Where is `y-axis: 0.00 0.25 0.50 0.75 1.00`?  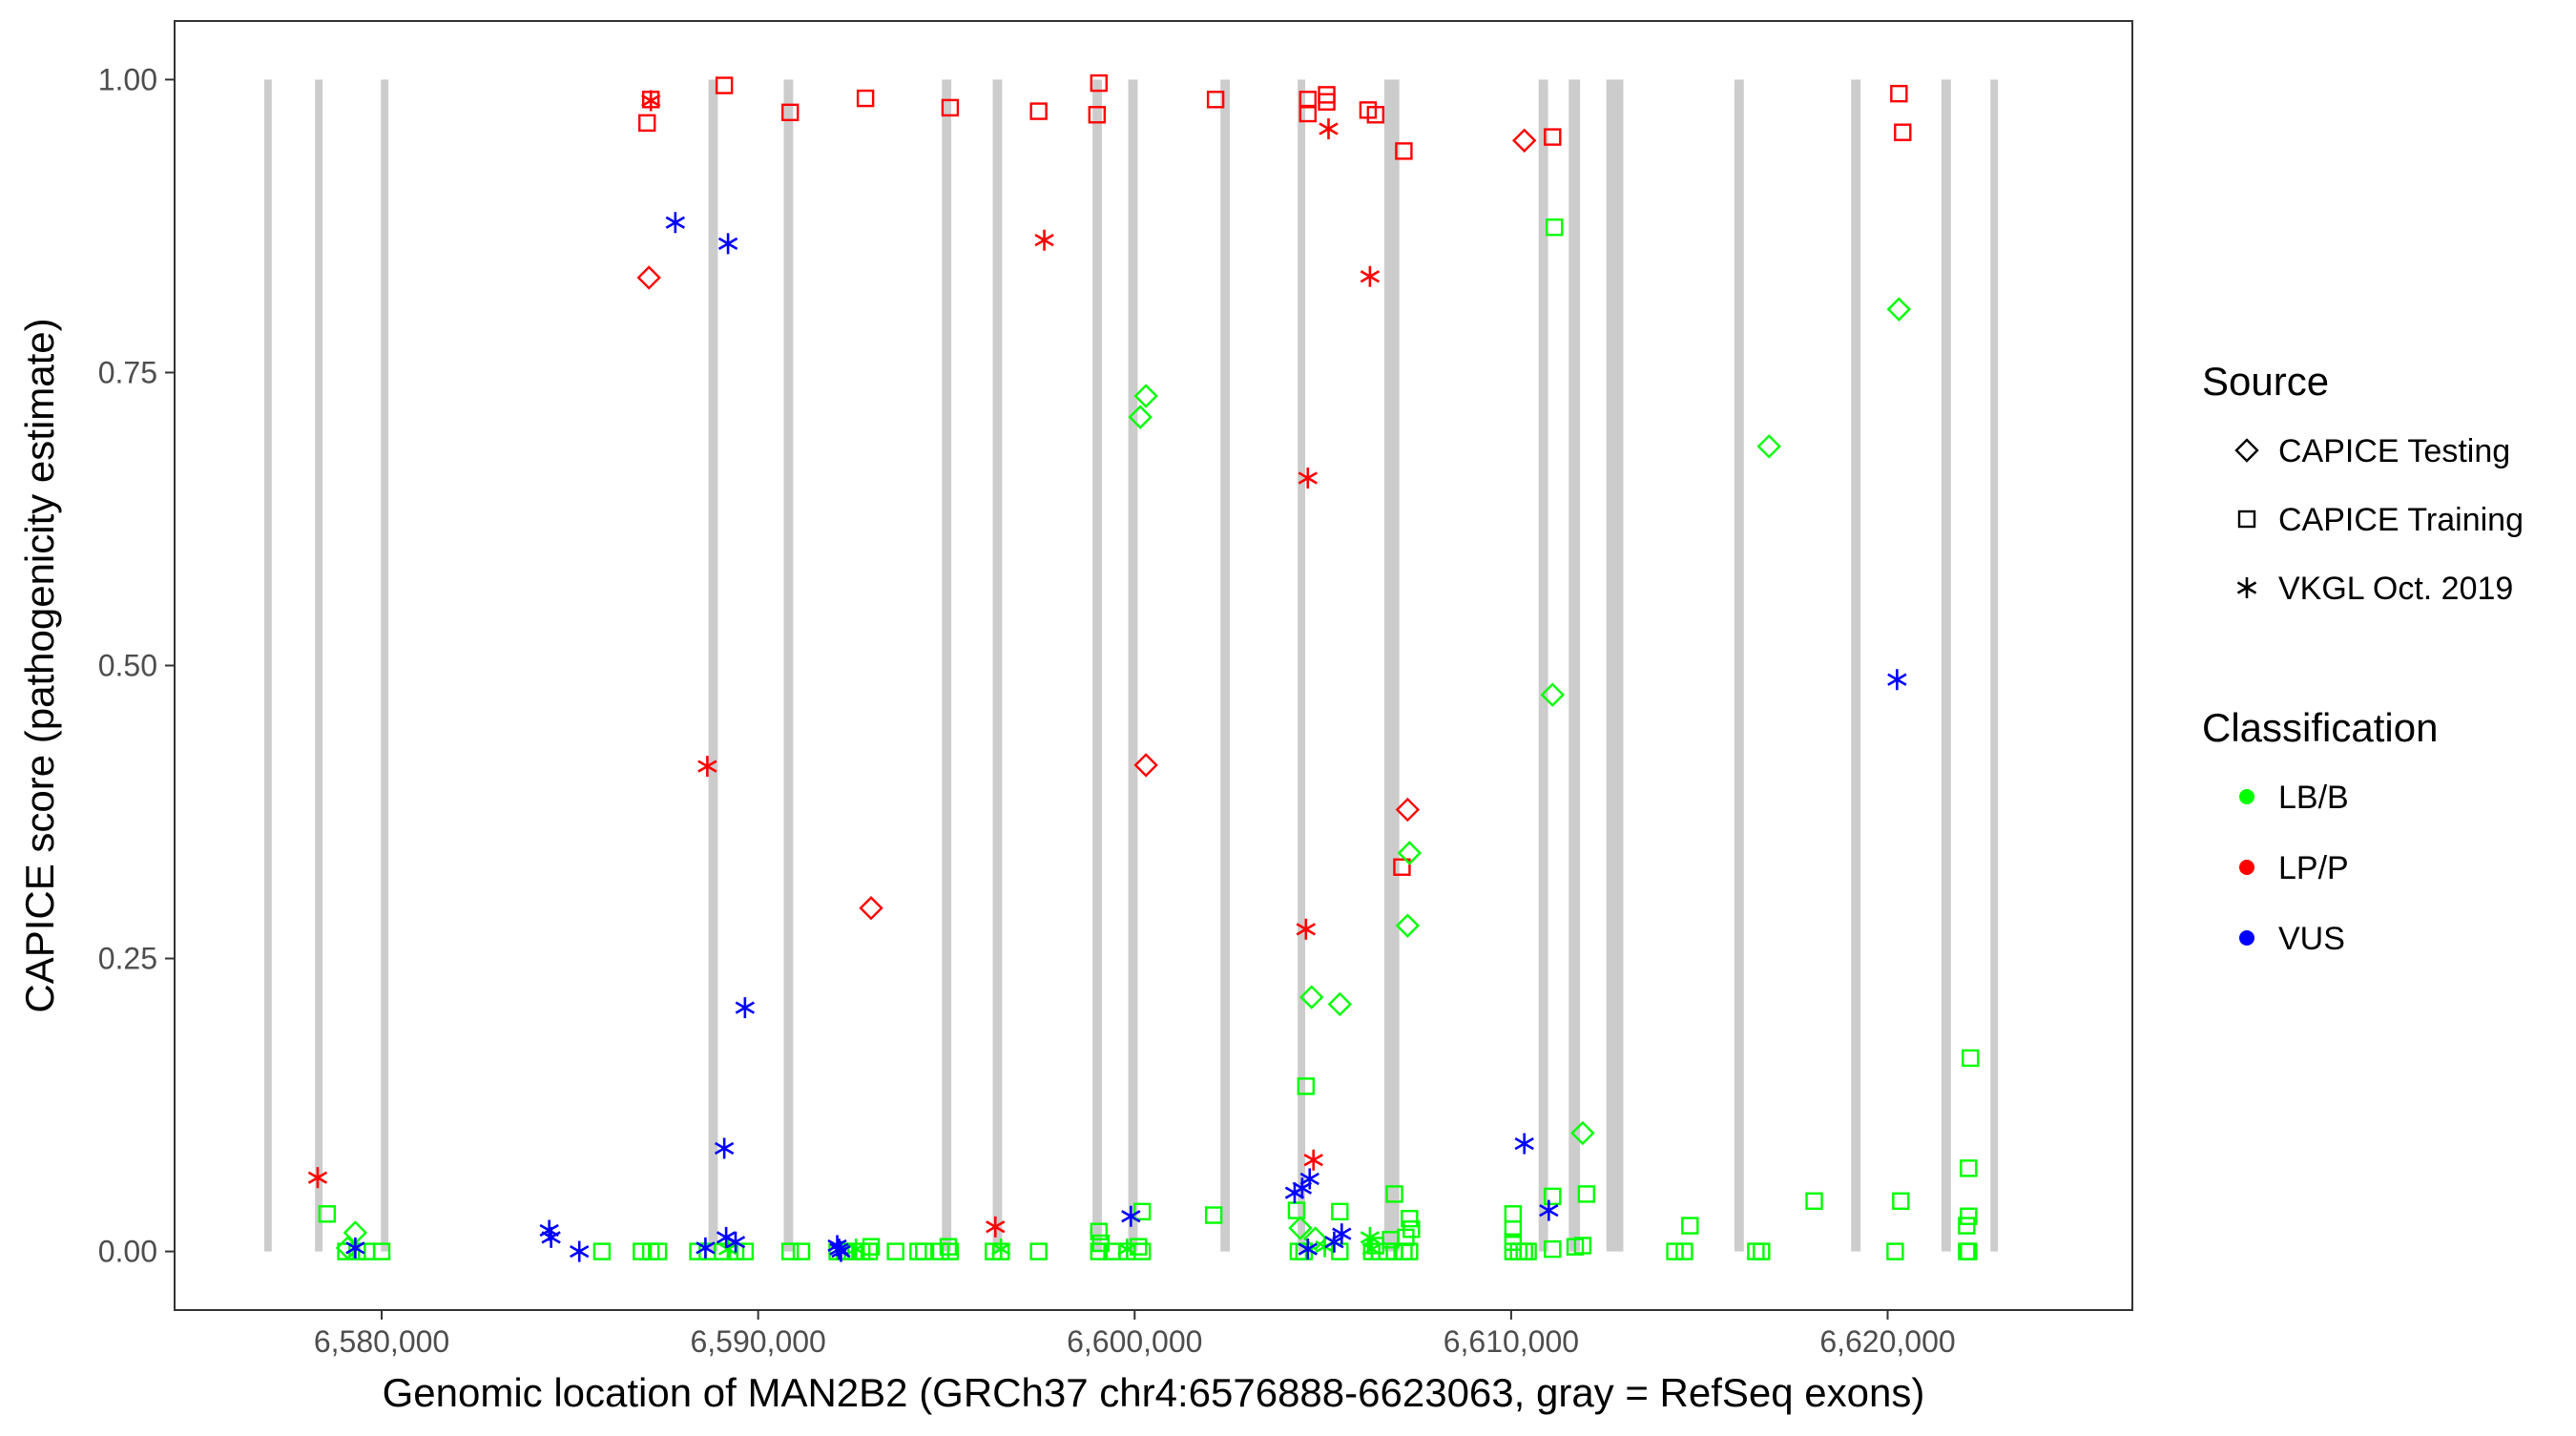
y-axis: 0.00 0.25 0.50 0.75 1.00 is located at coordinates (136, 665).